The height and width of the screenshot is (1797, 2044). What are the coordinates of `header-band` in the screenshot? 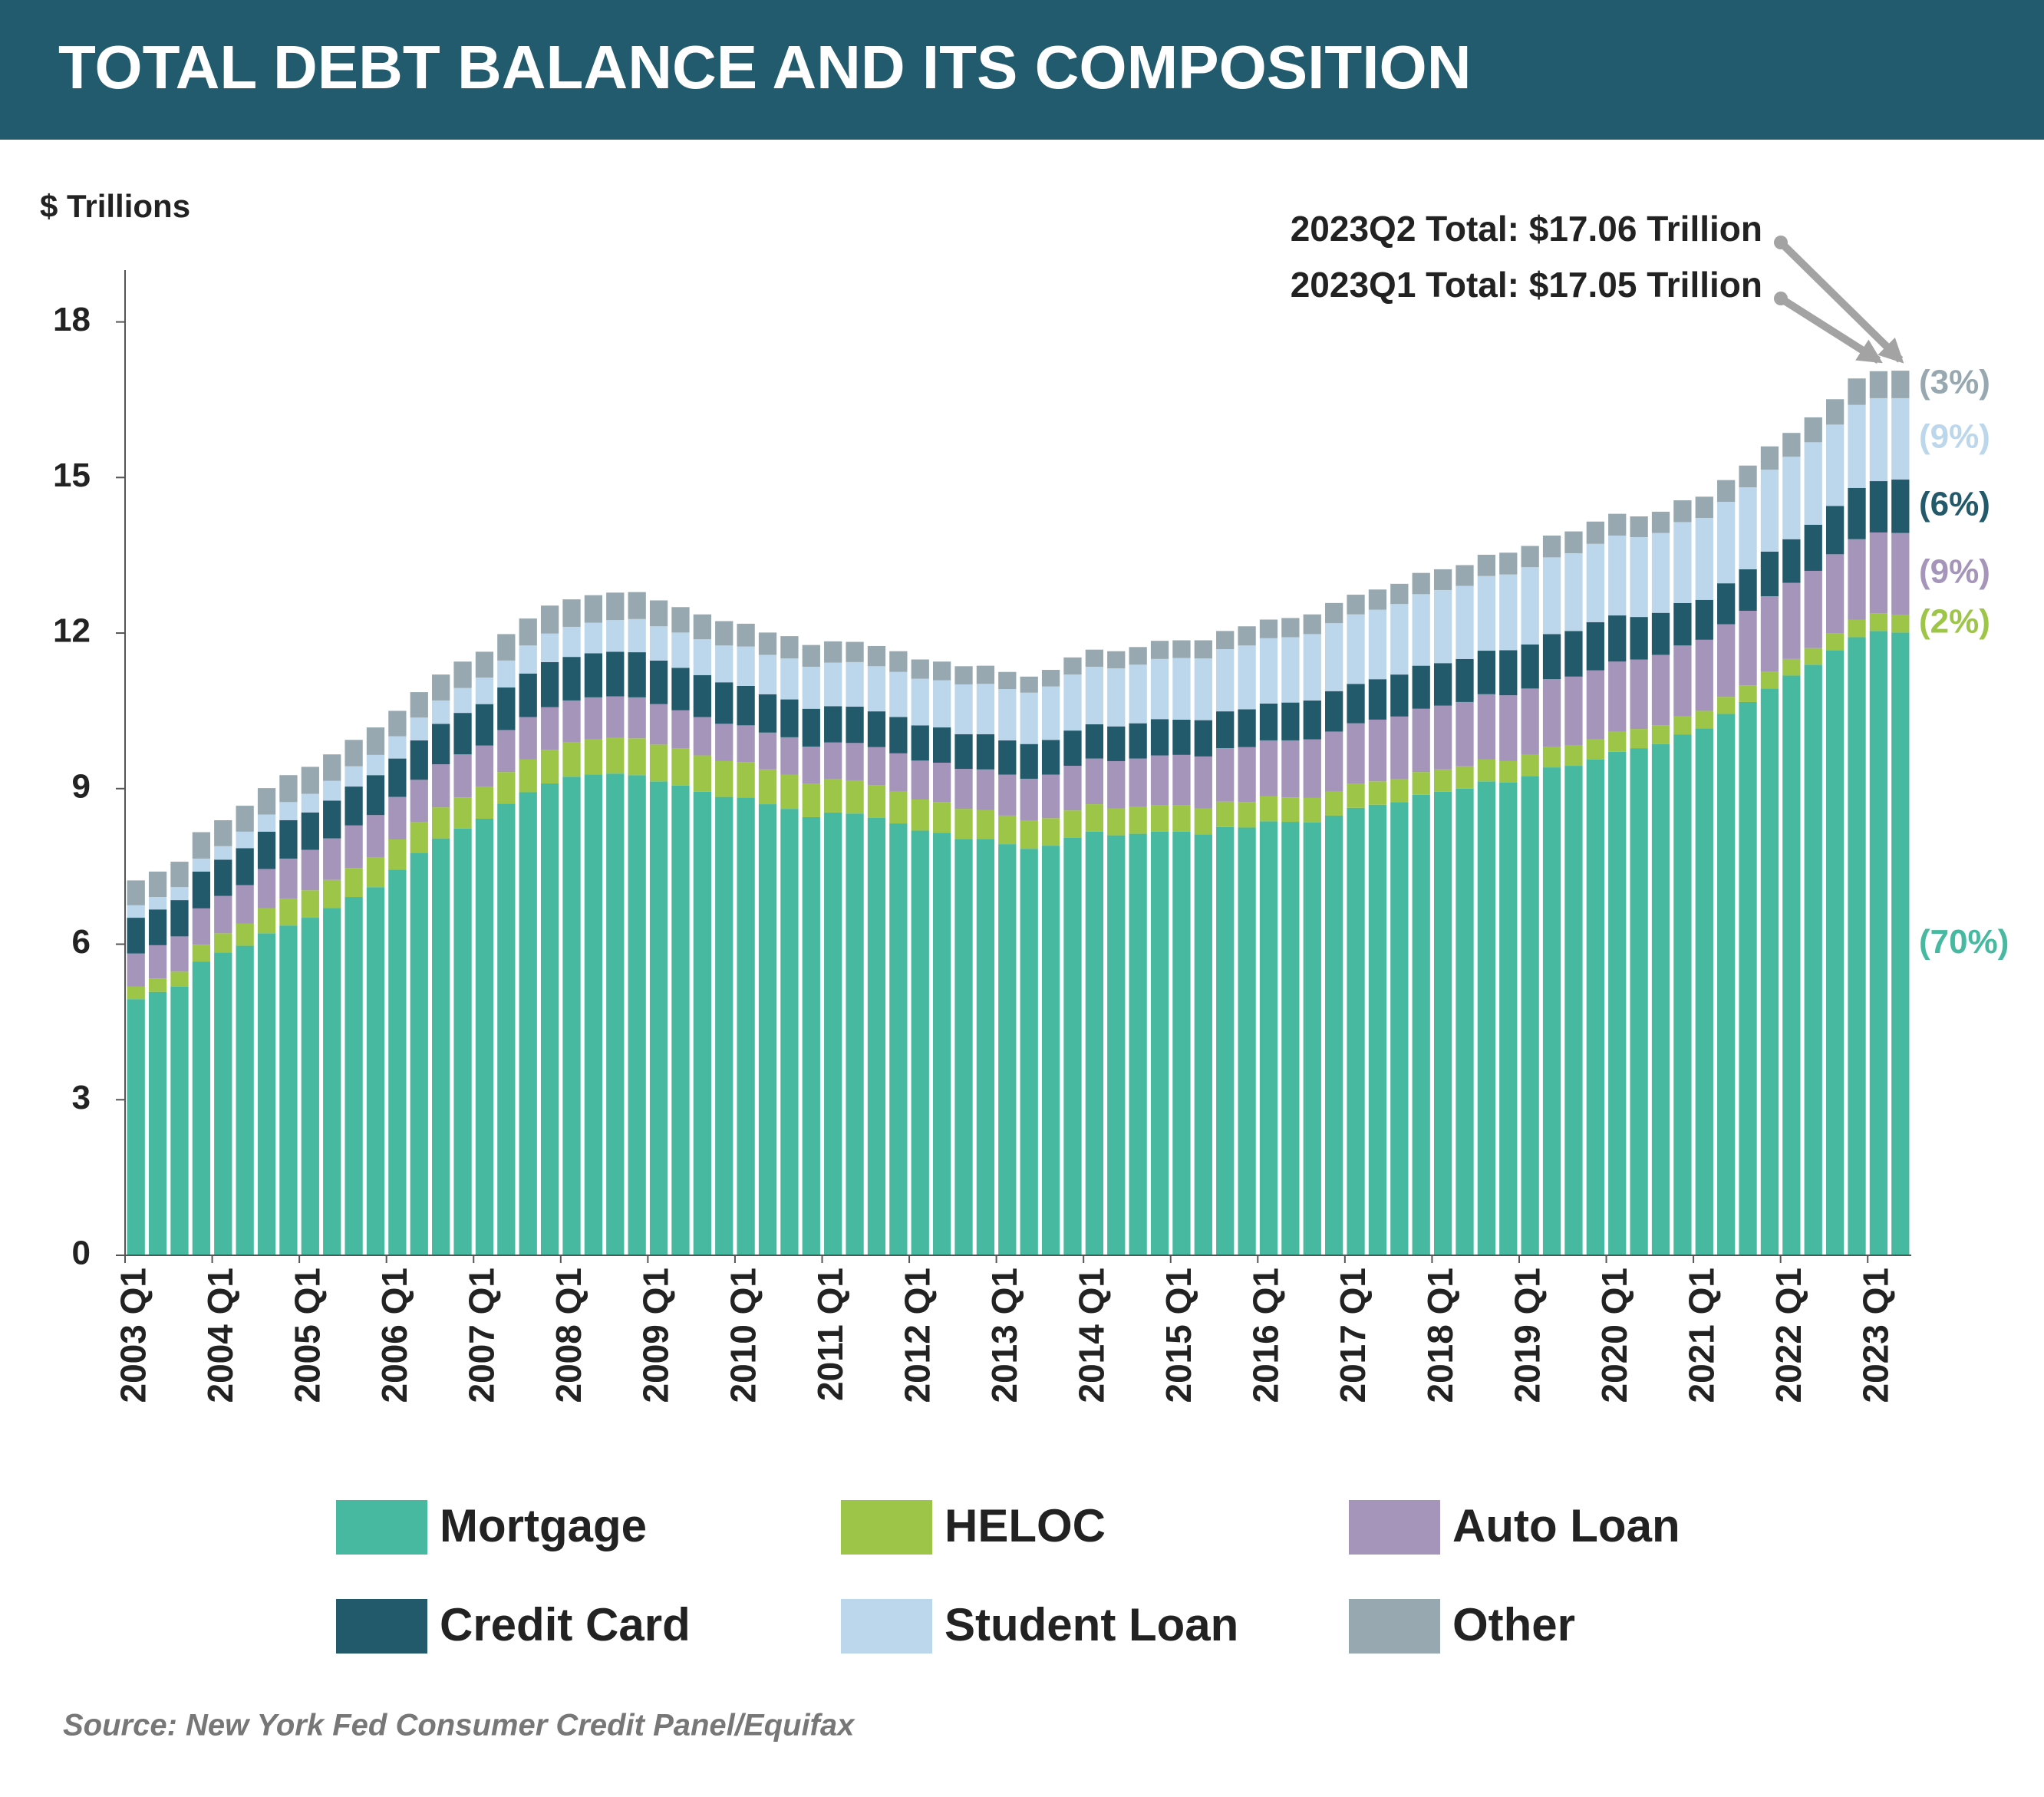 It's located at (1022, 70).